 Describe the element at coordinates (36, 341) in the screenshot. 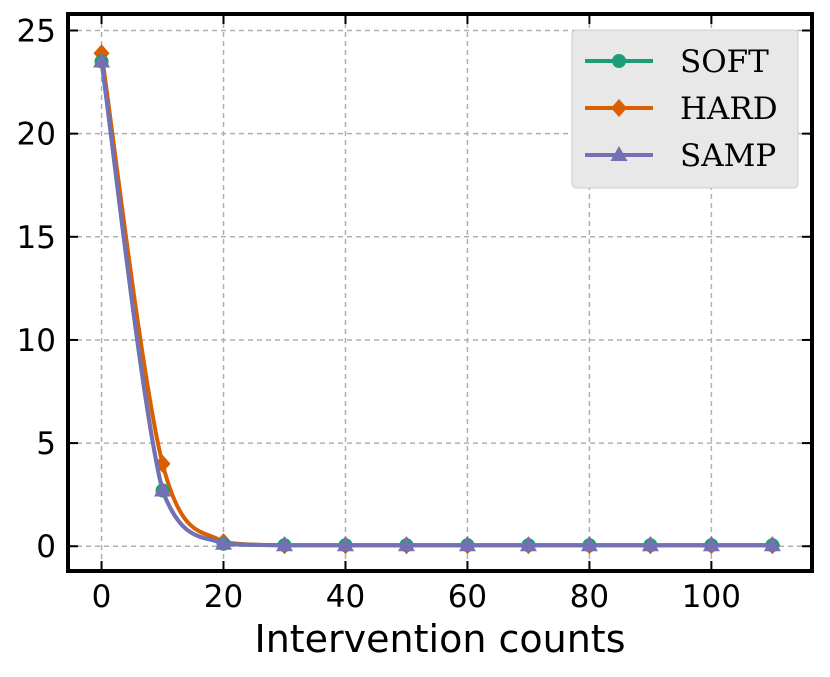

I see `y-tick-label: 10` at that location.